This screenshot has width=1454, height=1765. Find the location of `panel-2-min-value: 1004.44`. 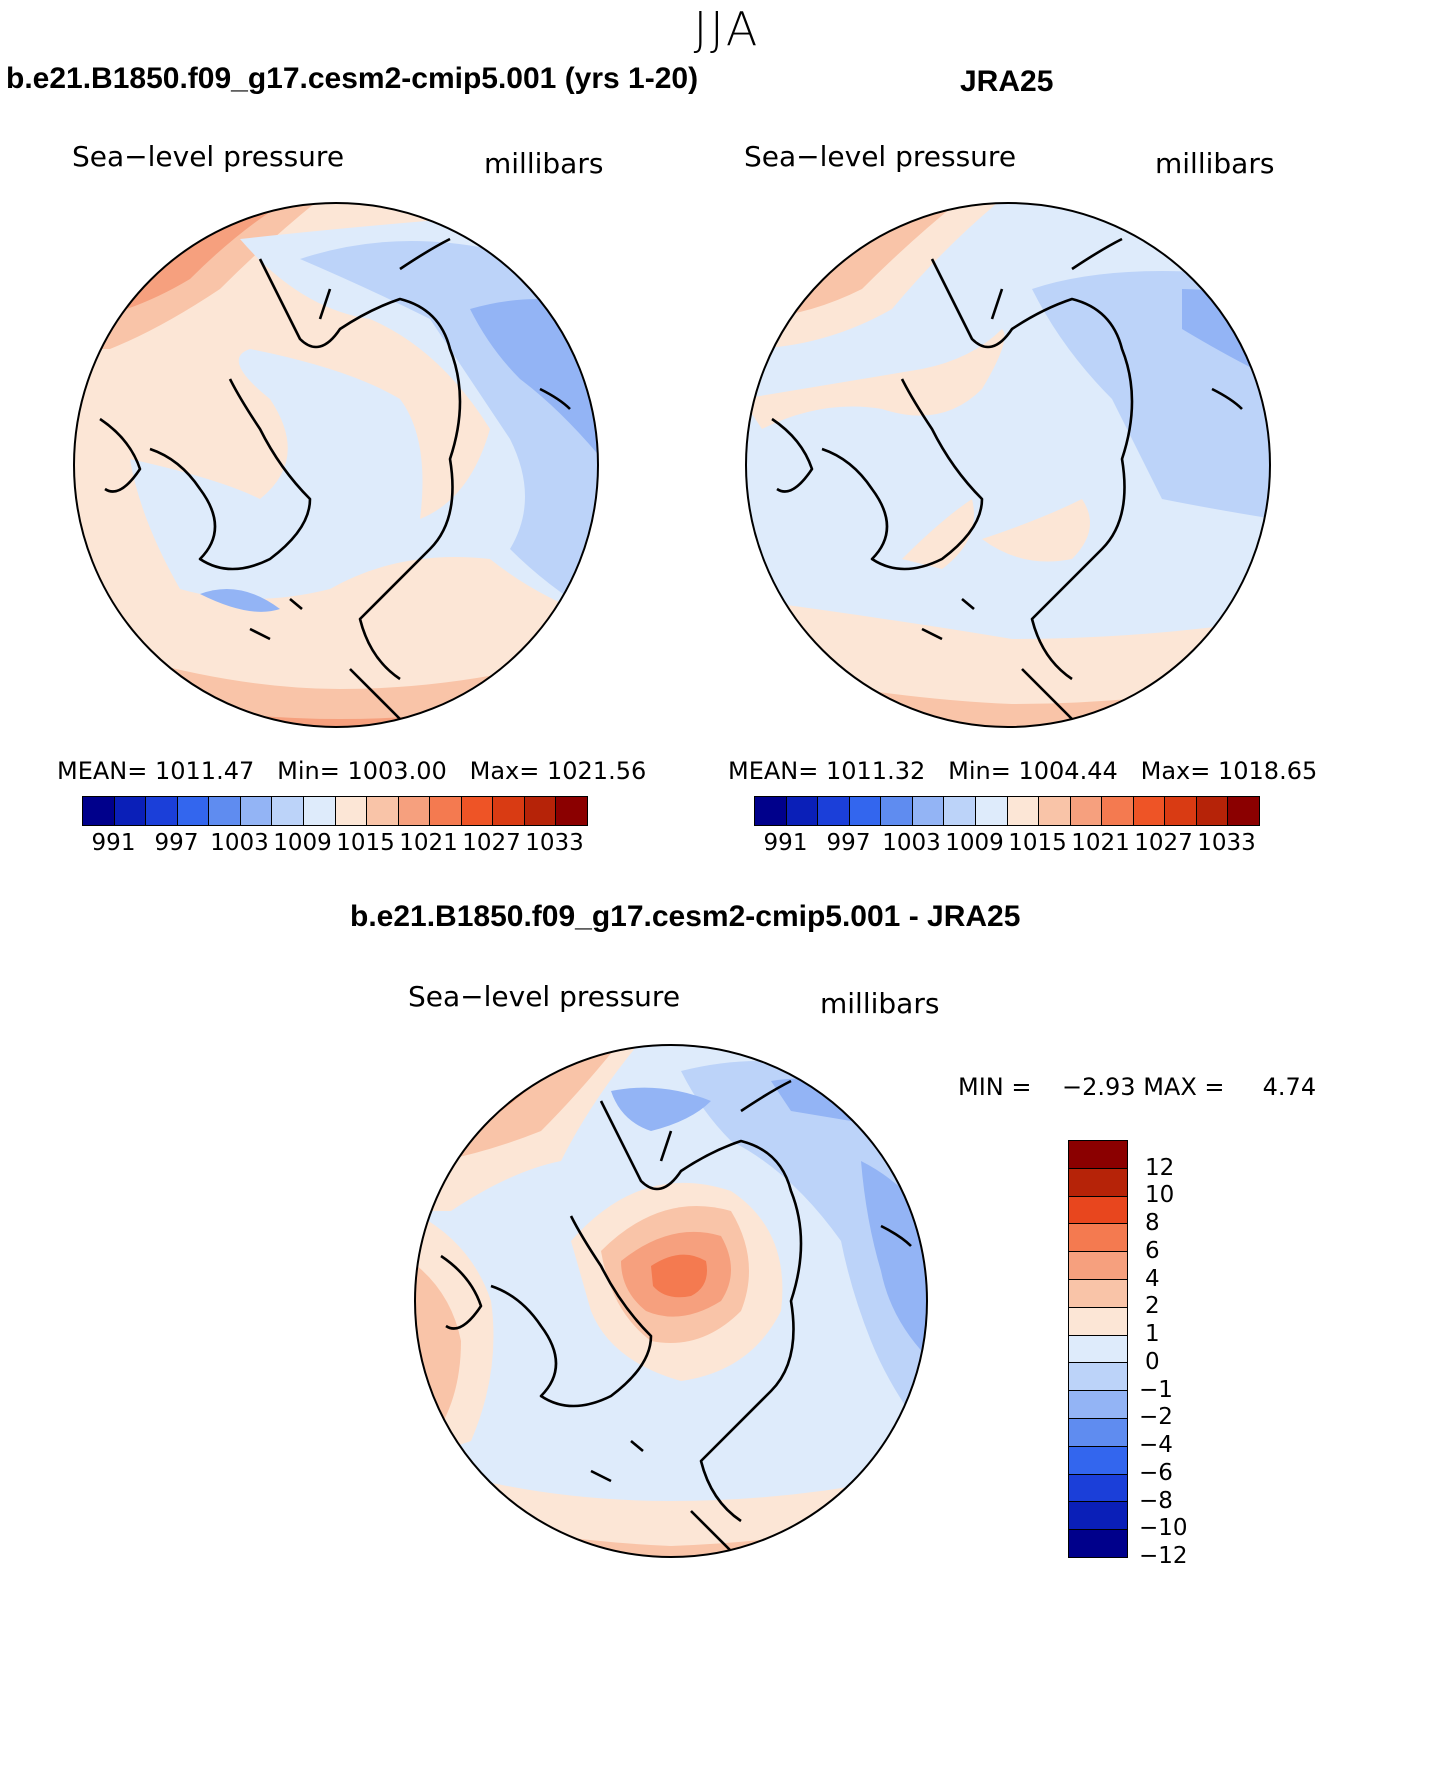

panel-2-min-value: 1004.44 is located at coordinates (1068, 771).